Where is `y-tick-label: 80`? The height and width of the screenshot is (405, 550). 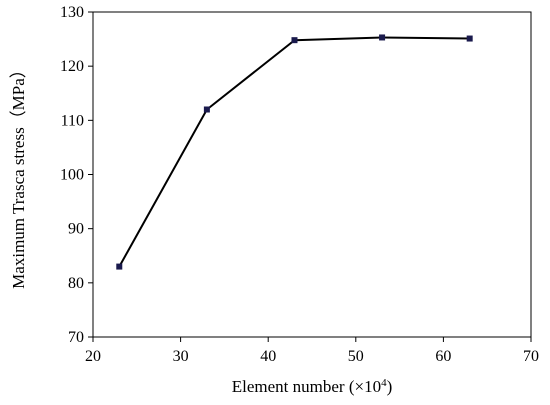
y-tick-label: 80 is located at coordinates (76, 283).